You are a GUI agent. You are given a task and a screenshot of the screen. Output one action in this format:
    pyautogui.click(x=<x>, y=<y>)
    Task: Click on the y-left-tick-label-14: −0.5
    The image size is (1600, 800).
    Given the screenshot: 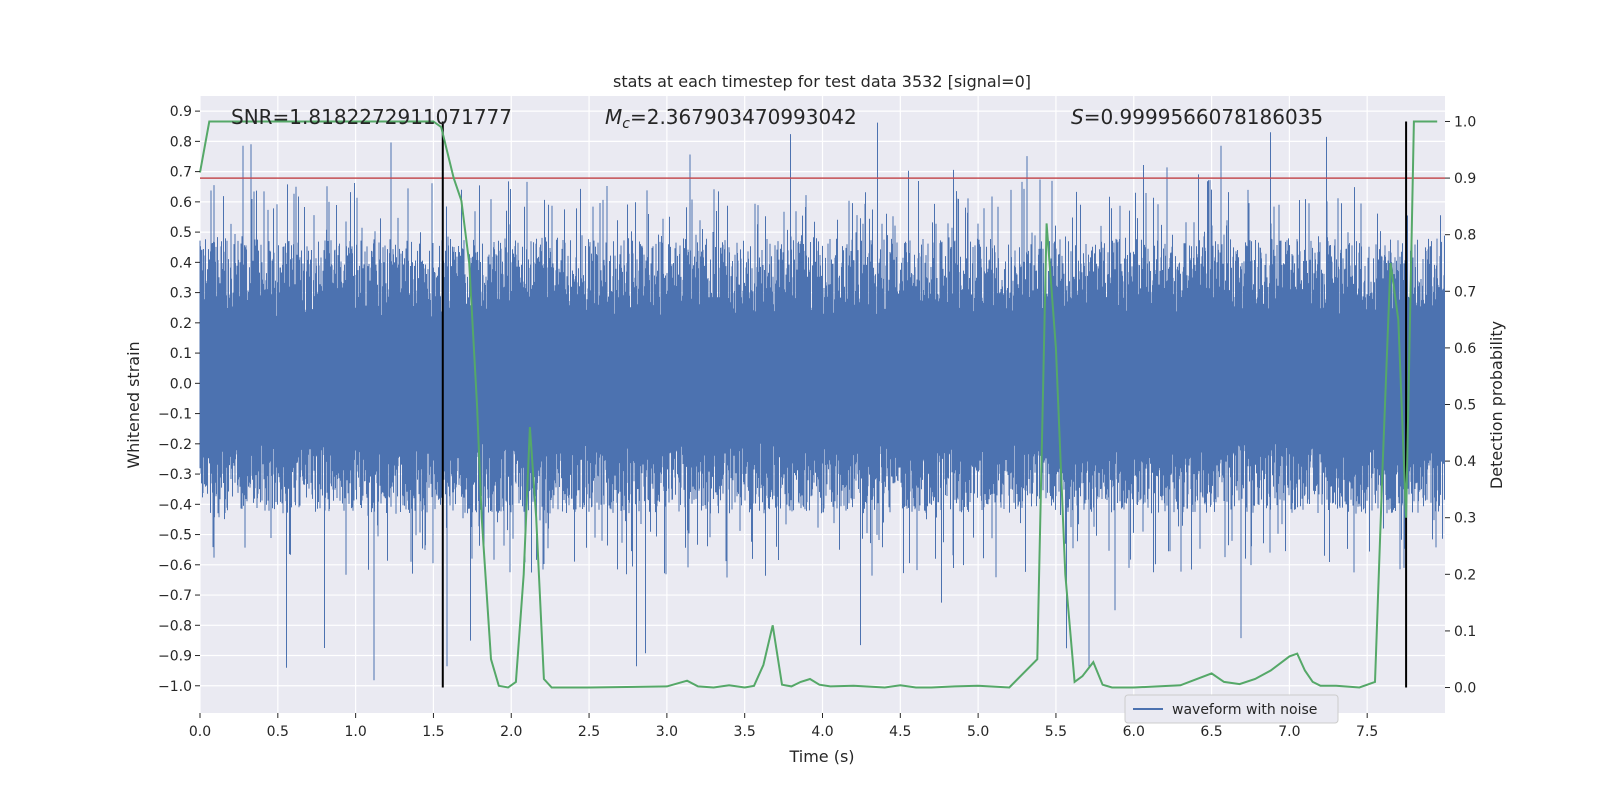 What is the action you would take?
    pyautogui.click(x=175, y=536)
    